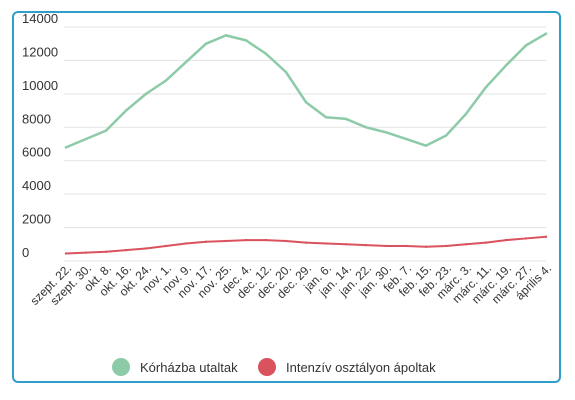  I want to click on legend-label: Intenzív osztályon ápoltak, so click(361, 367).